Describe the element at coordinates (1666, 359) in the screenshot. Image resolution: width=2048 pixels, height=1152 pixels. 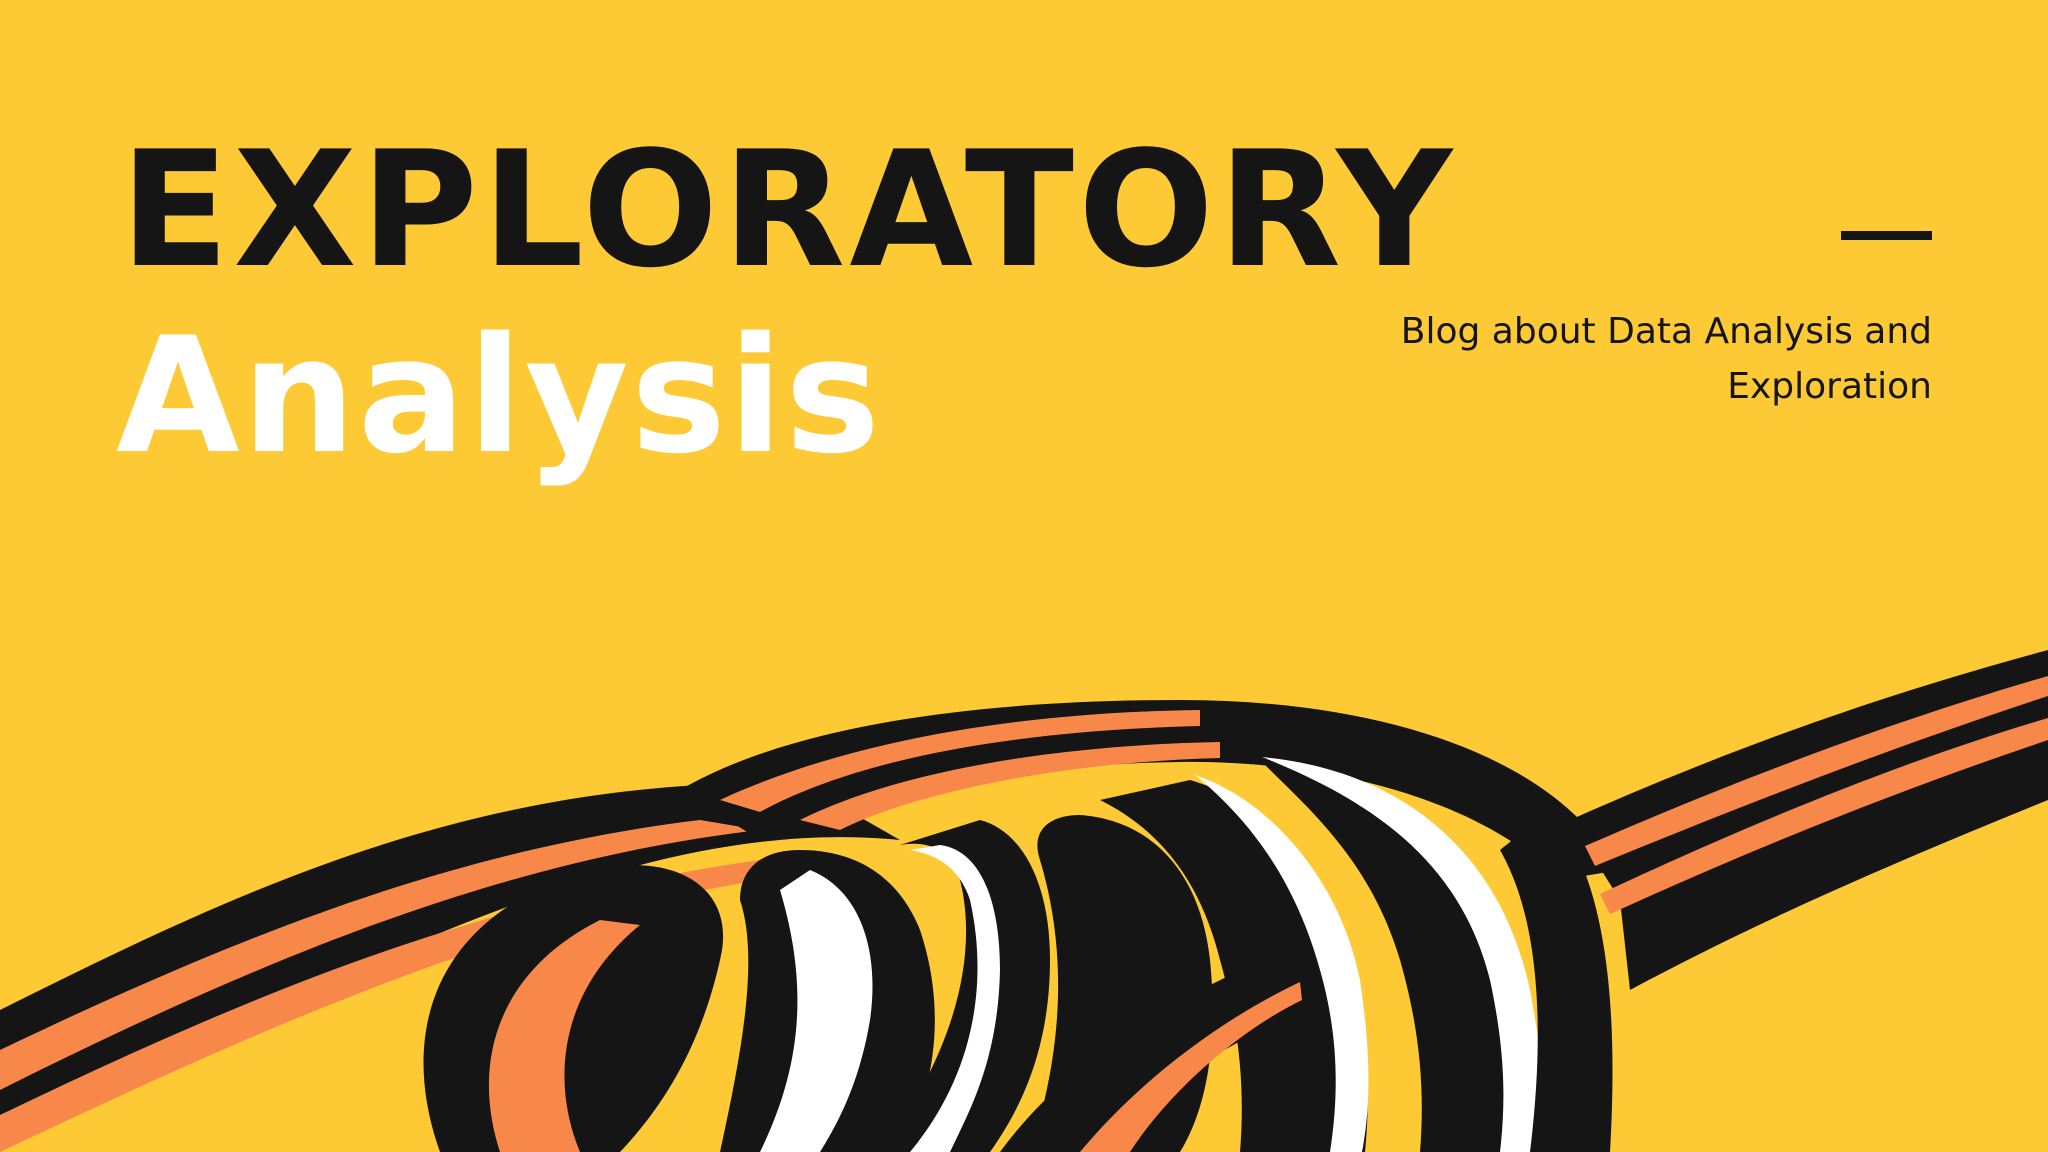
I see `tagline: Blog about Data Analysis and Exploration` at that location.